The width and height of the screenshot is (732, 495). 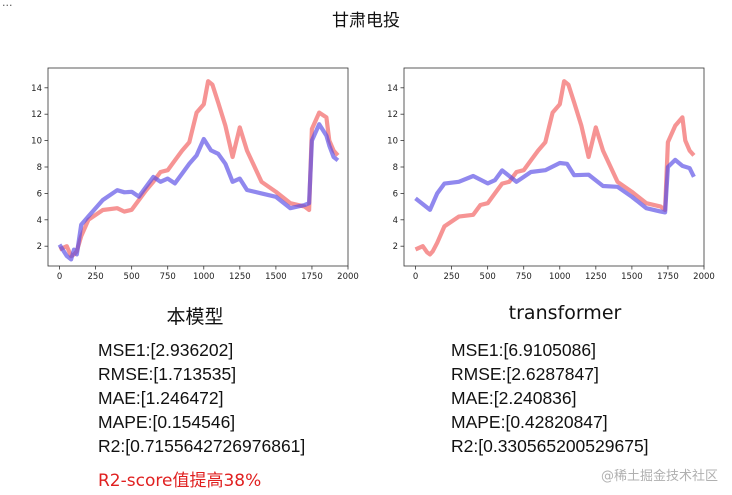 I want to click on left-metric-mae: MAE:[1.246472], so click(x=161, y=398).